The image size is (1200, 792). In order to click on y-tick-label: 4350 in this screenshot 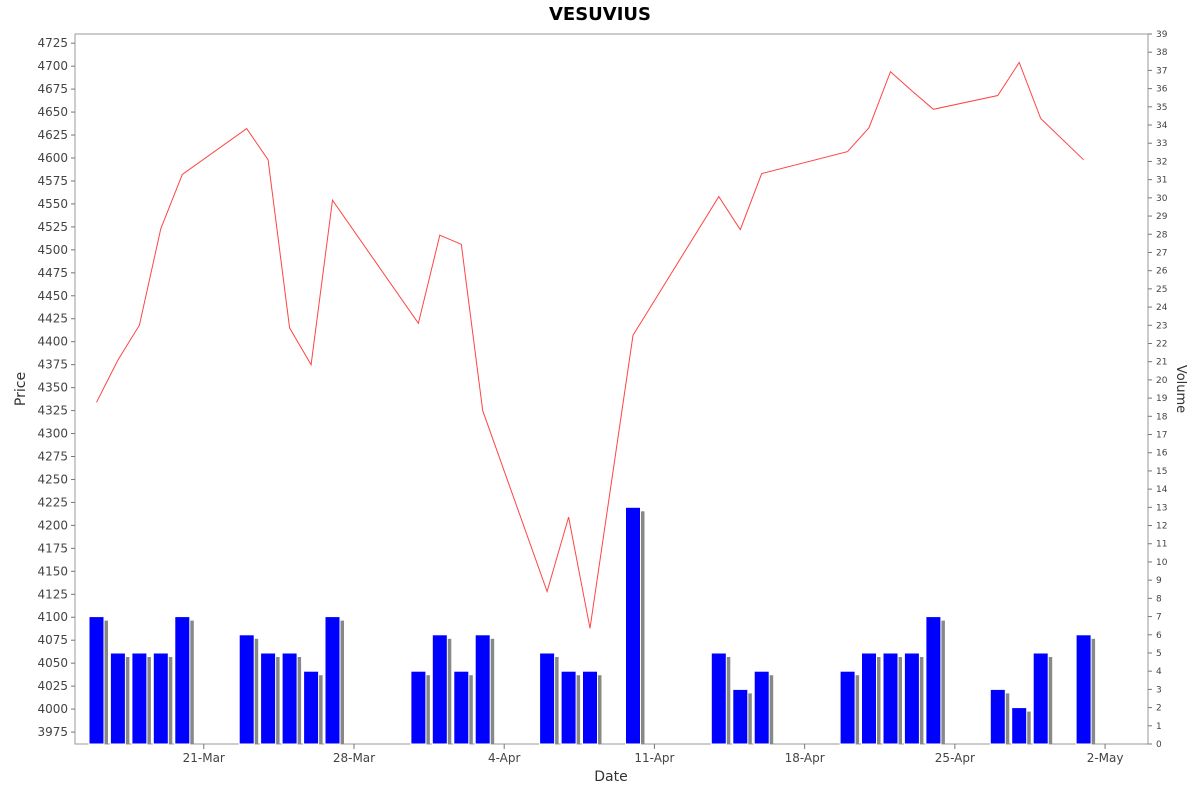, I will do `click(52, 388)`.